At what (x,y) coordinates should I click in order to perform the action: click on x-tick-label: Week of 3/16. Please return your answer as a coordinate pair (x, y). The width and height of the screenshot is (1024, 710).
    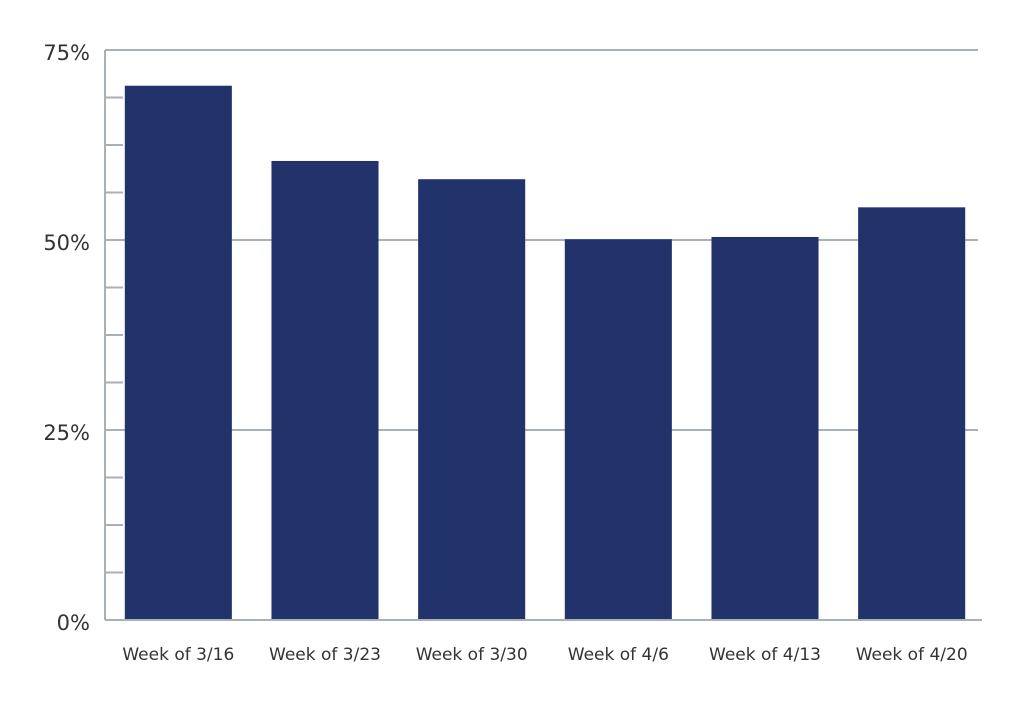
    Looking at the image, I should click on (178, 655).